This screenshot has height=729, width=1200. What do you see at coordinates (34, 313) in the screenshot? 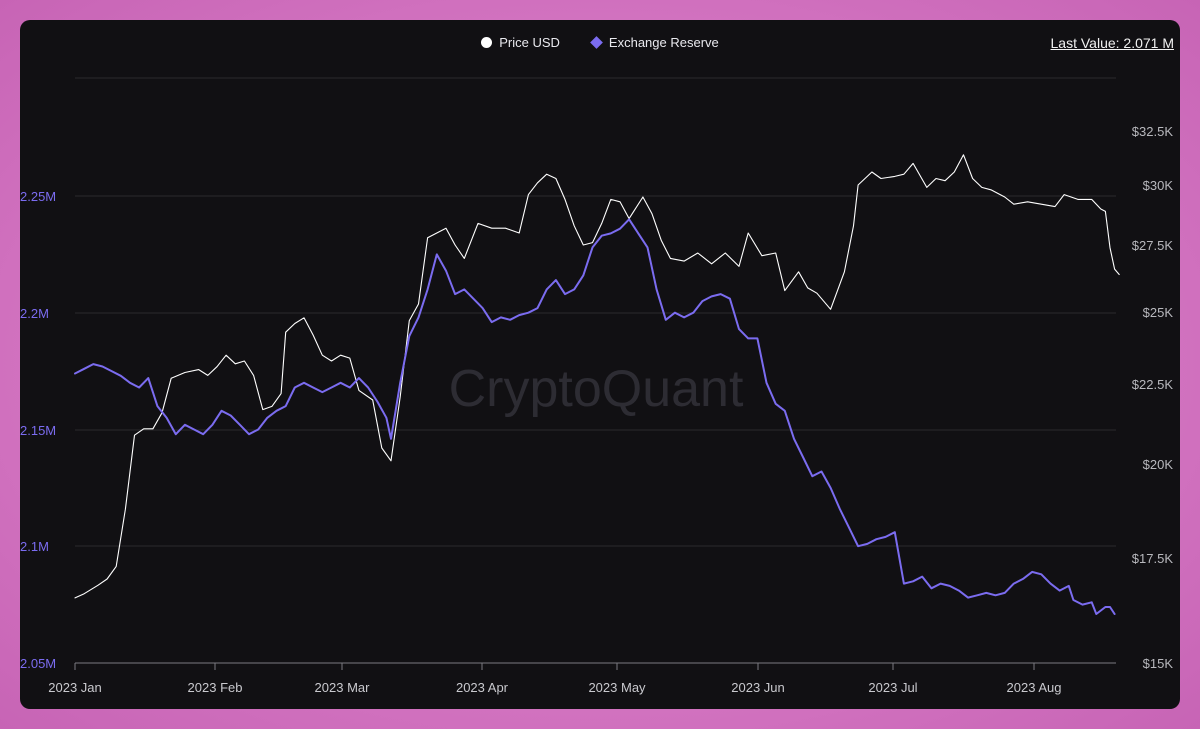
I see `left-axis-tick-label: 2.2M` at bounding box center [34, 313].